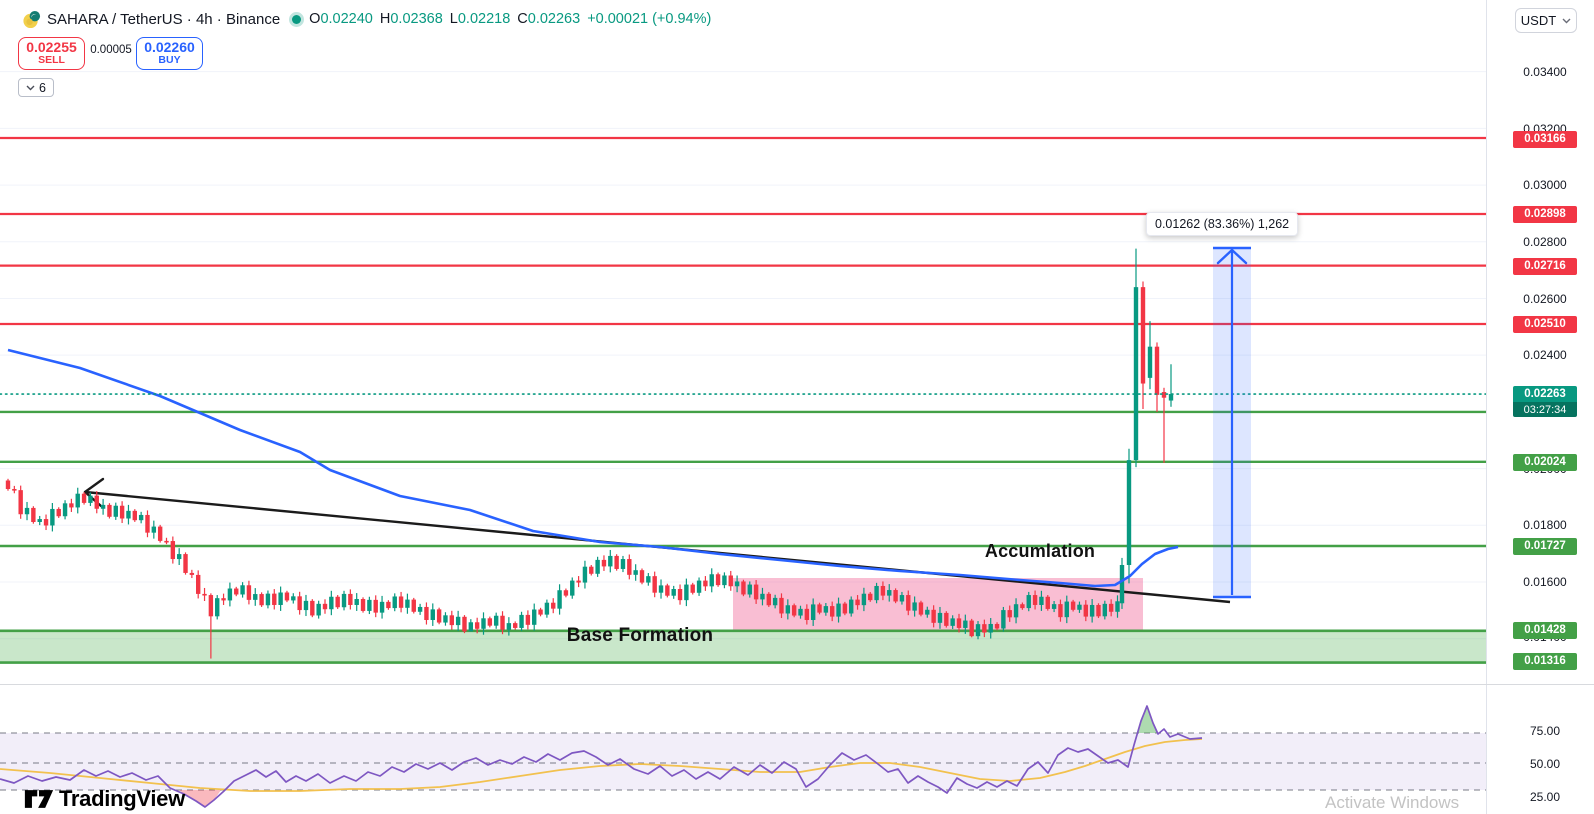 This screenshot has width=1594, height=814. I want to click on rsi-grid-label: 75.00, so click(1545, 731).